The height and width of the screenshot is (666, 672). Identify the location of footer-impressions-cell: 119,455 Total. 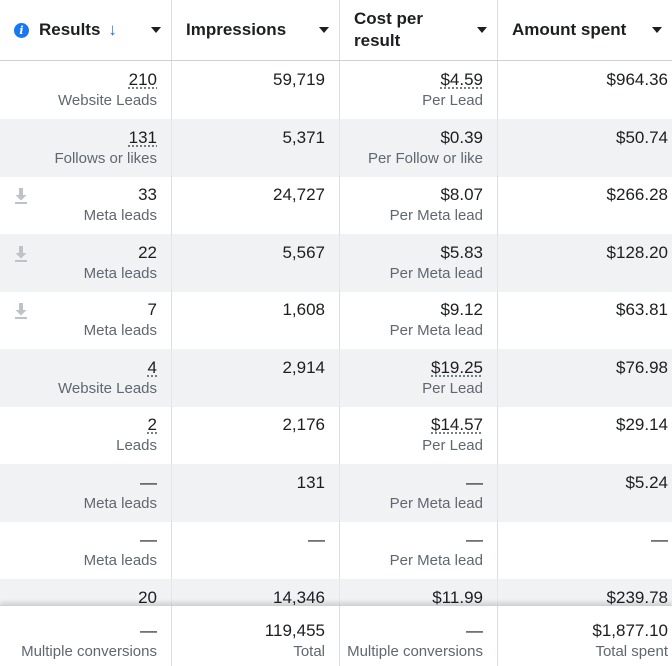
(256, 636).